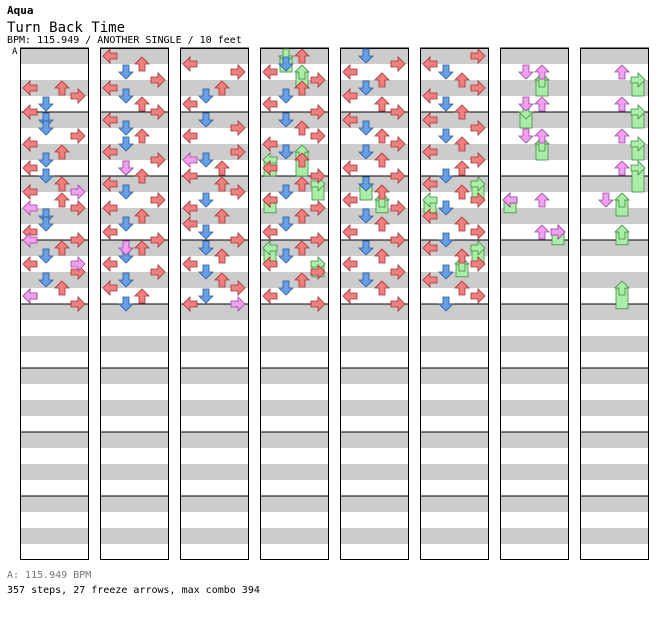 The height and width of the screenshot is (620, 672). I want to click on song-title: Turn Back Time, so click(66, 28).